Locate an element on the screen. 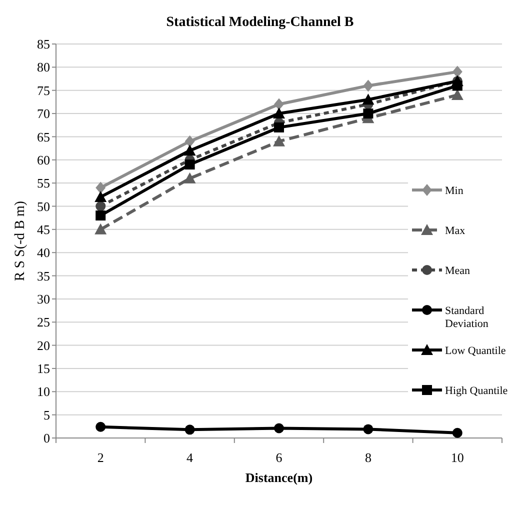 The height and width of the screenshot is (510, 520). y-axis-title: R S S(-d B m) is located at coordinates (20, 241).